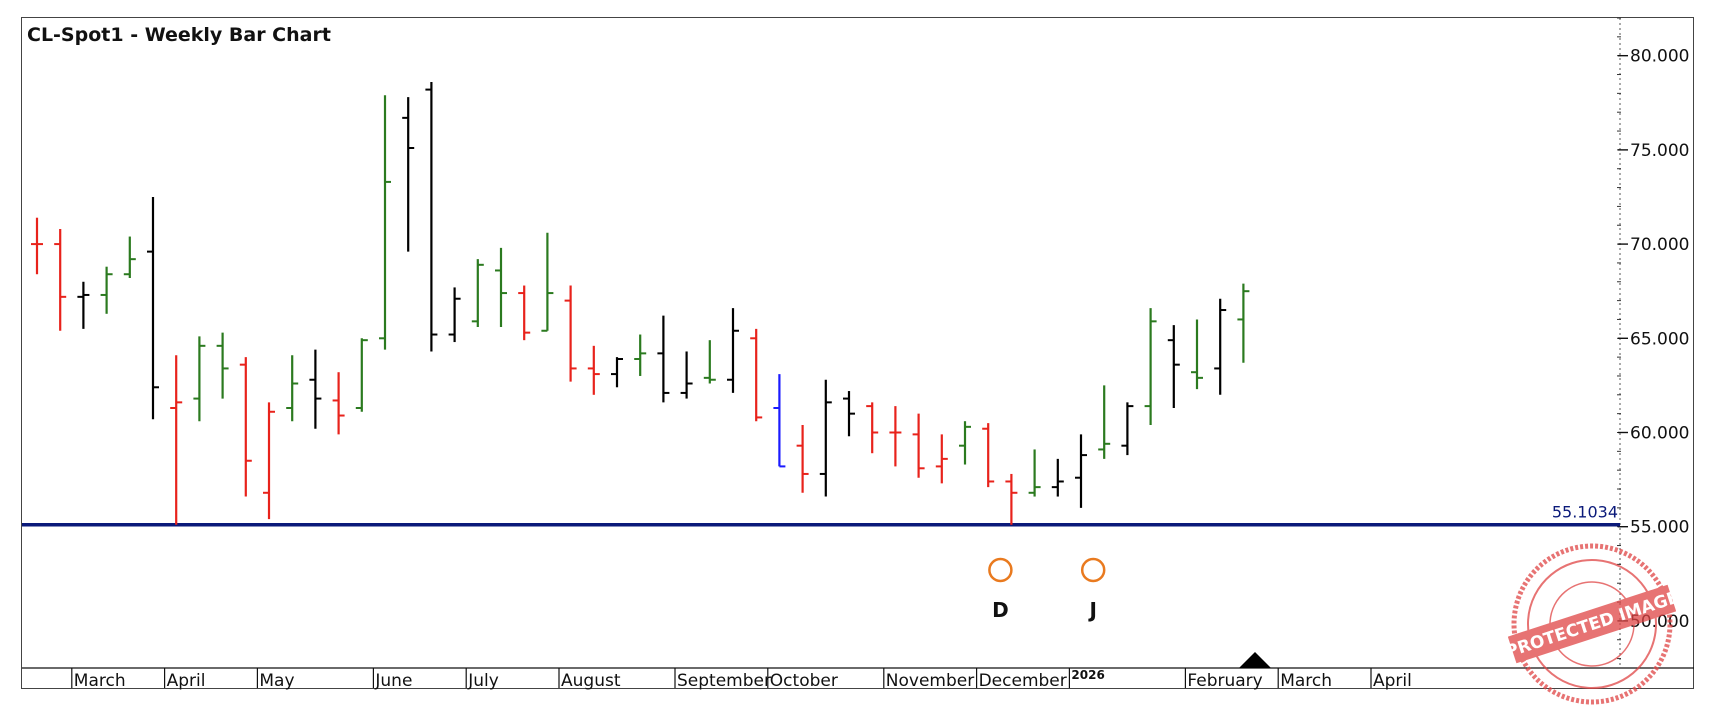  I want to click on x-month-label: December, so click(1023, 681).